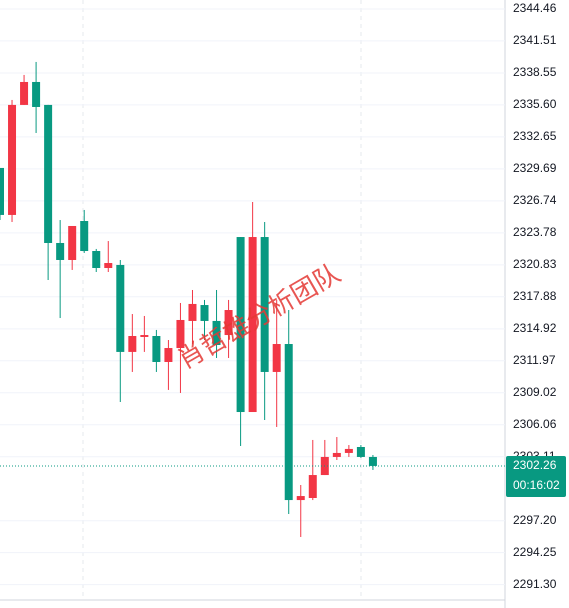 The height and width of the screenshot is (608, 569). I want to click on last-price-label: 2302.26, so click(535, 465).